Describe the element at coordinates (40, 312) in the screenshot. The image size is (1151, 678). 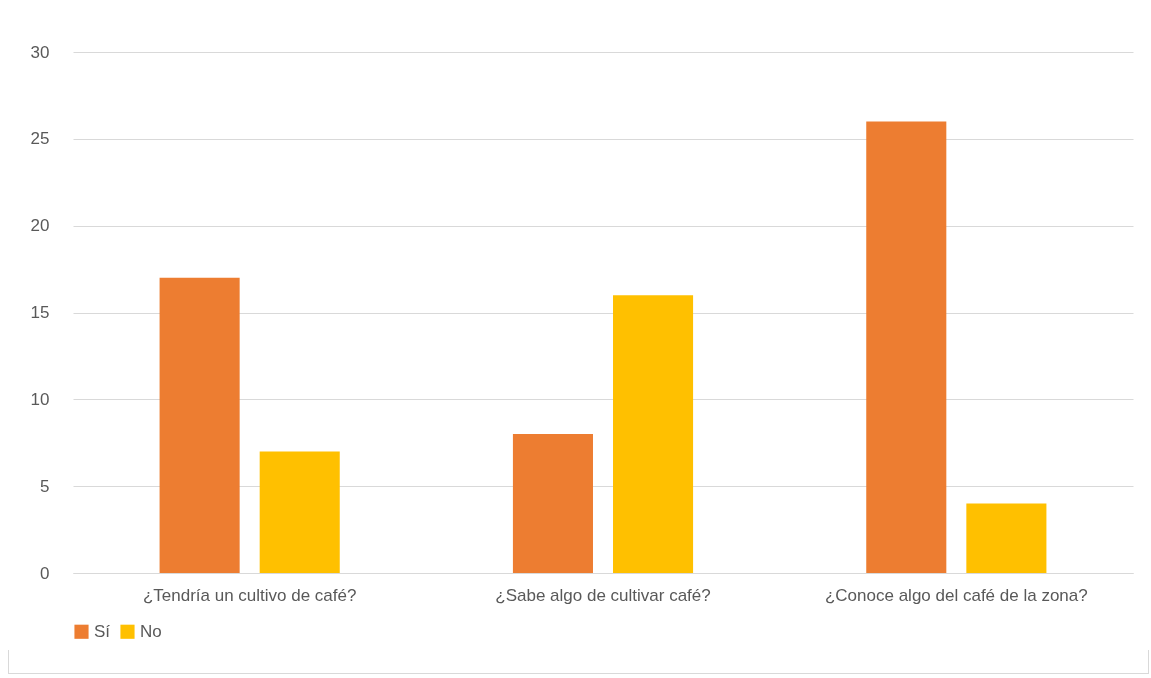
I see `y-tick-label: 15` at that location.